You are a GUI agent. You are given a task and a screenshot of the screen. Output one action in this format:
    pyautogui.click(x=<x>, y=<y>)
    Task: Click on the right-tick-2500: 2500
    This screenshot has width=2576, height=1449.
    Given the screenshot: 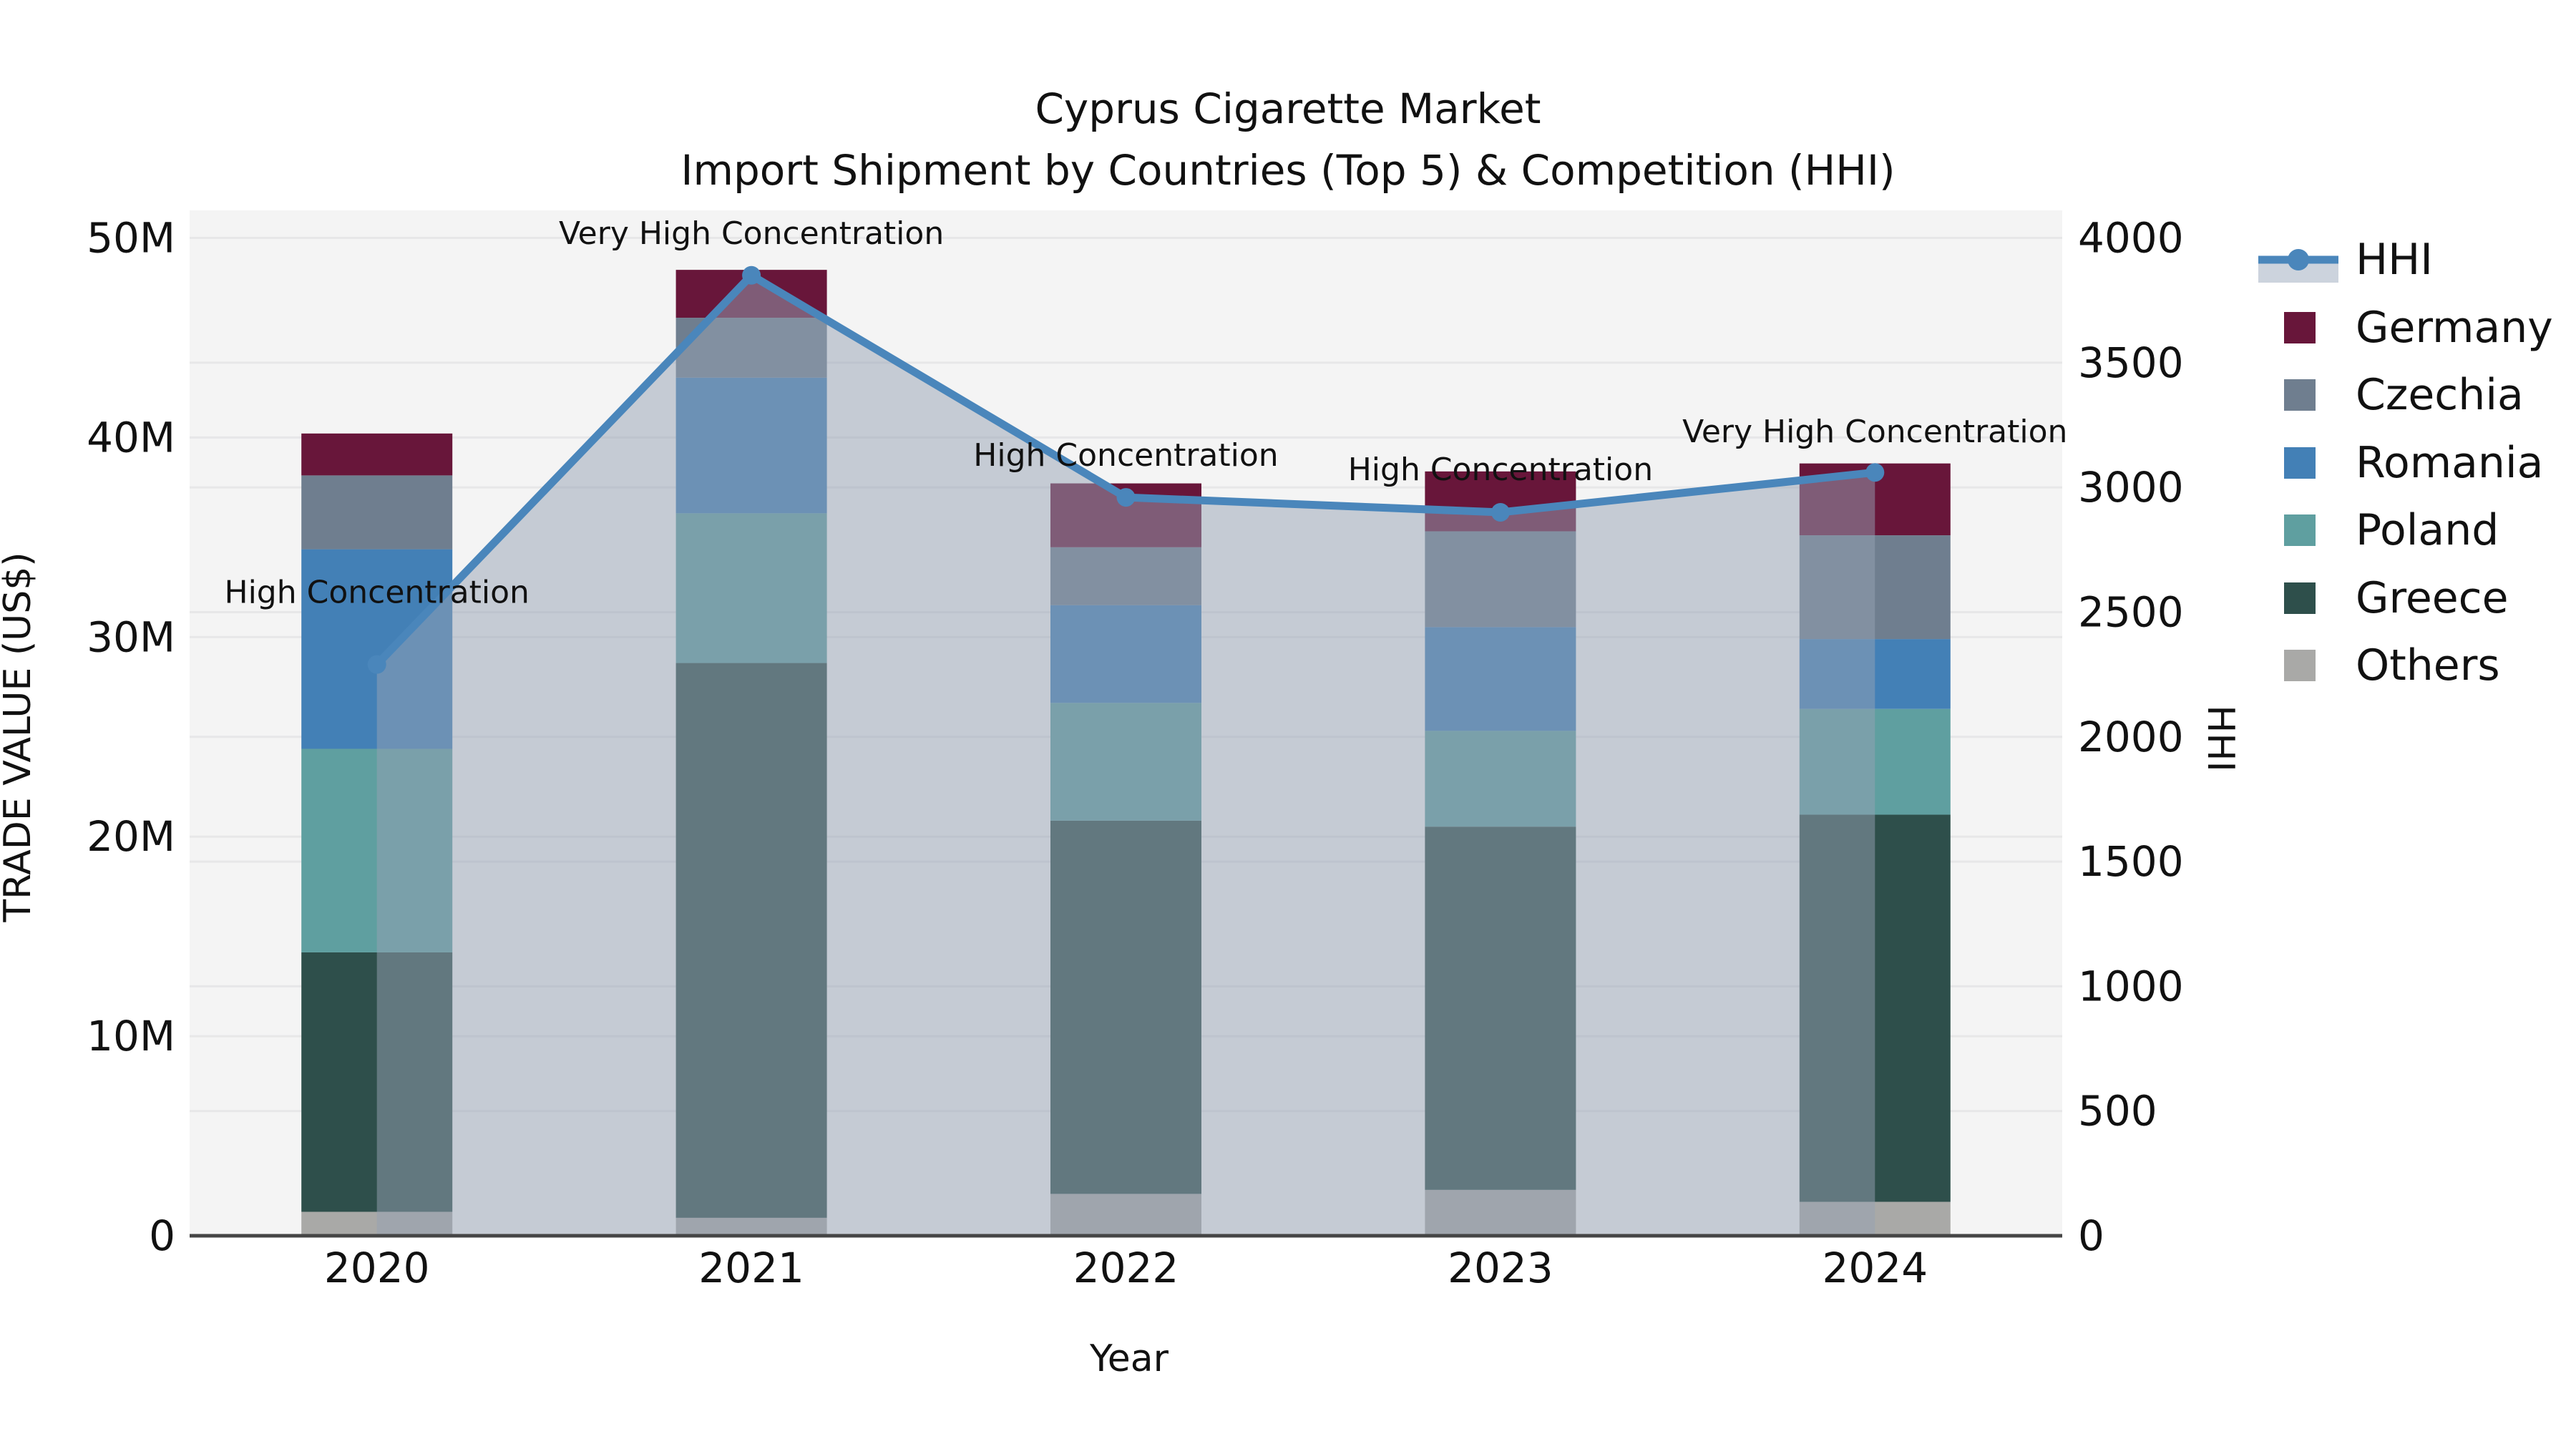 What is the action you would take?
    pyautogui.click(x=2131, y=611)
    